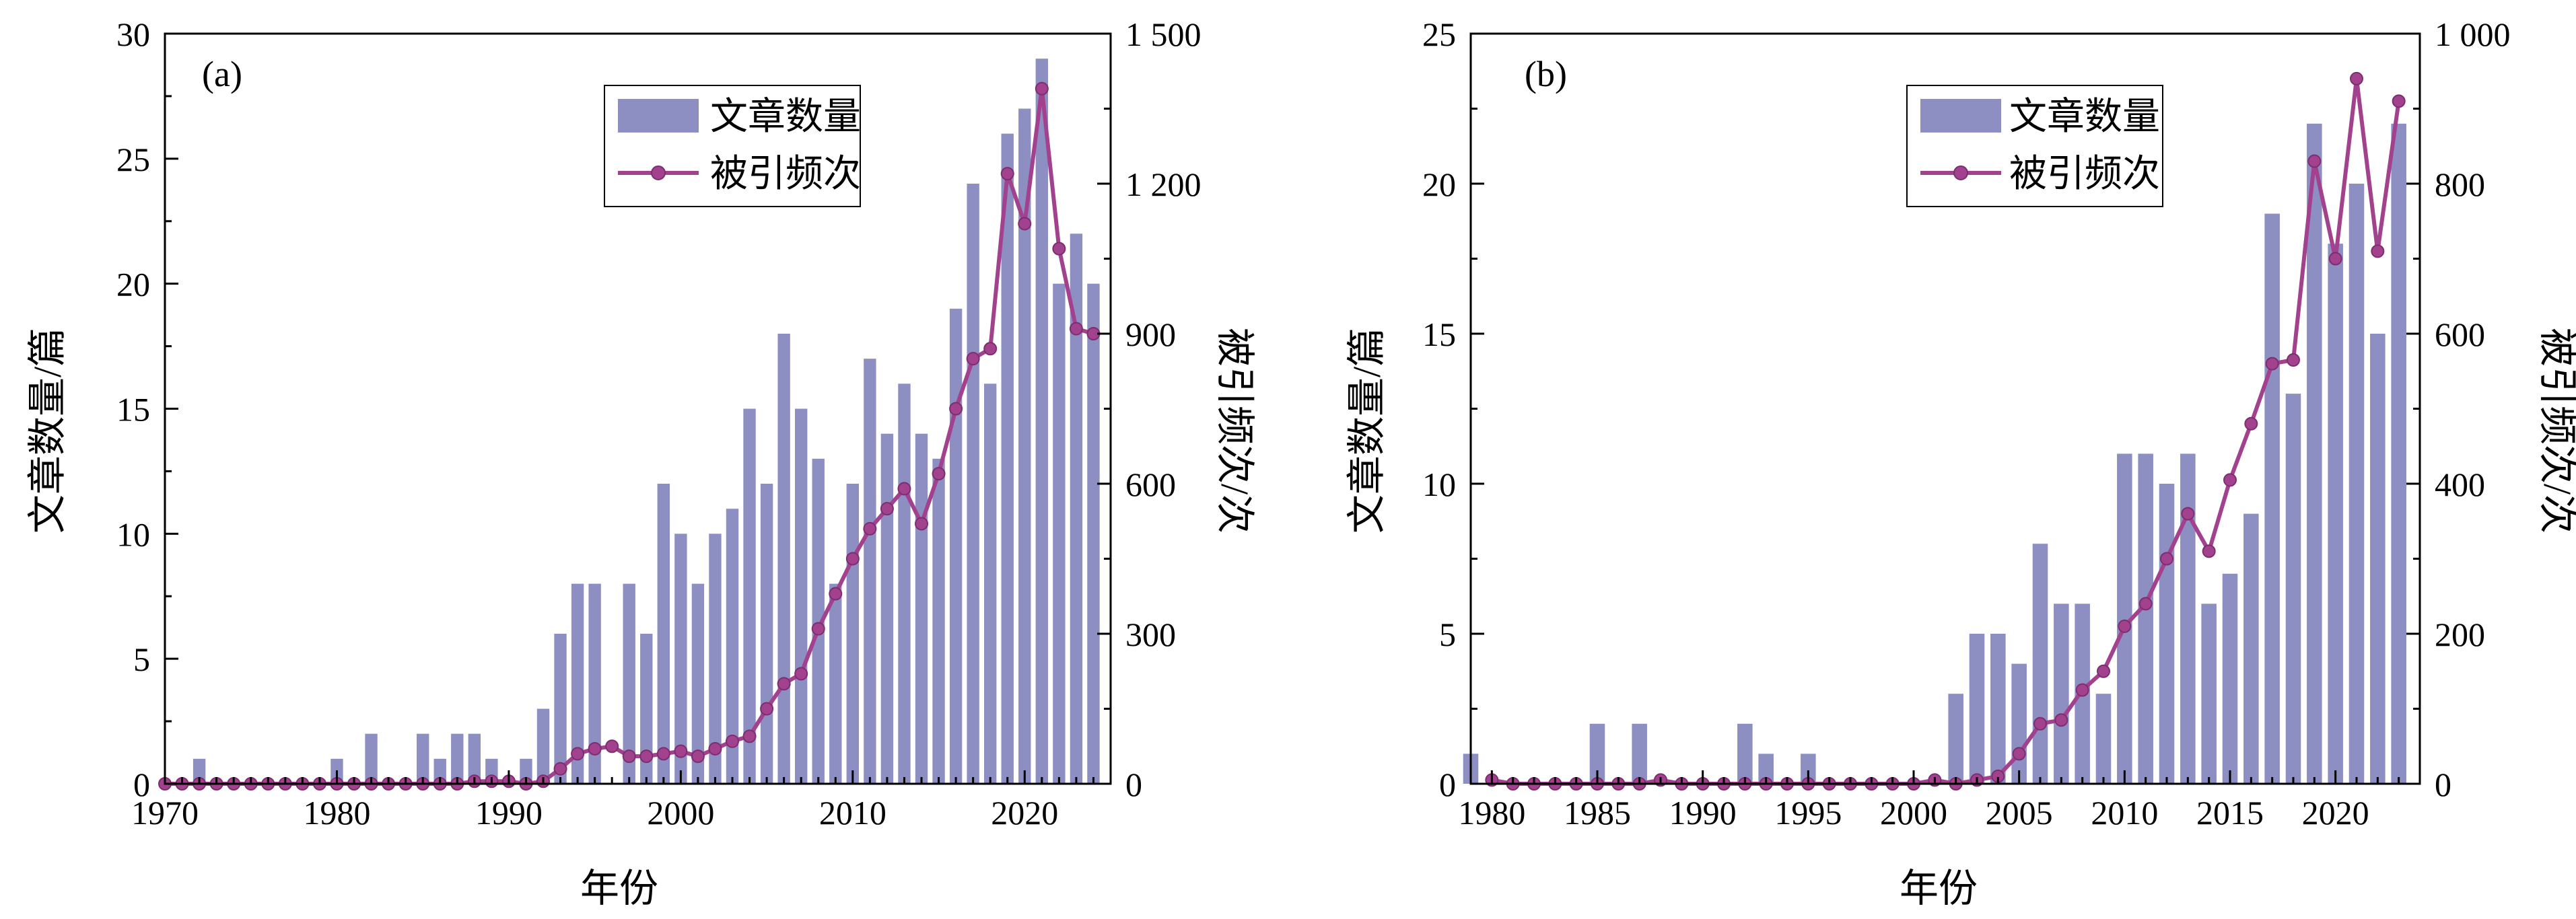  Describe the element at coordinates (133, 34) in the screenshot. I see `y-left-tick-label: 30` at that location.